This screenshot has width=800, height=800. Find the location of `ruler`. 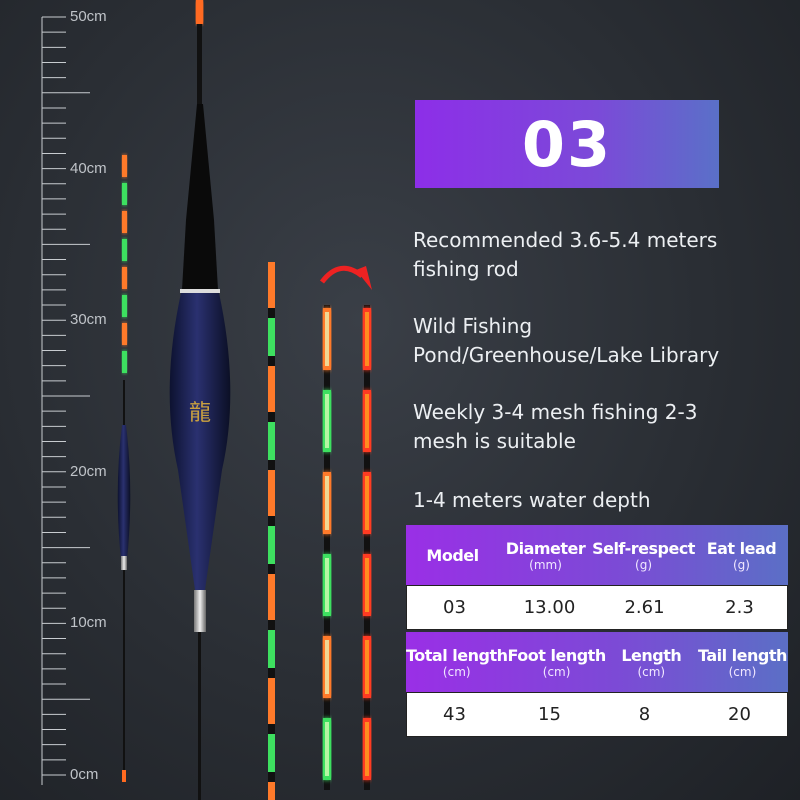

ruler is located at coordinates (65, 400).